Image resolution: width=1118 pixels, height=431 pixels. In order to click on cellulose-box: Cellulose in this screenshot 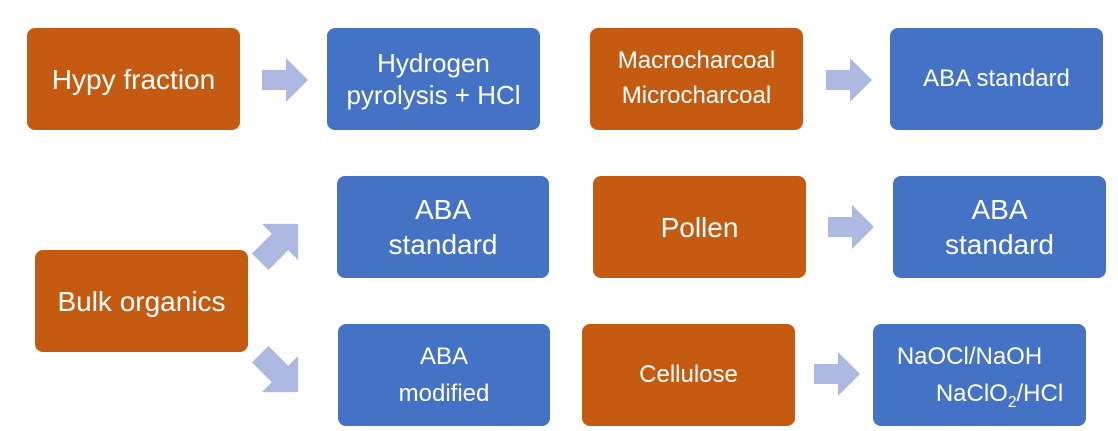, I will do `click(688, 375)`.